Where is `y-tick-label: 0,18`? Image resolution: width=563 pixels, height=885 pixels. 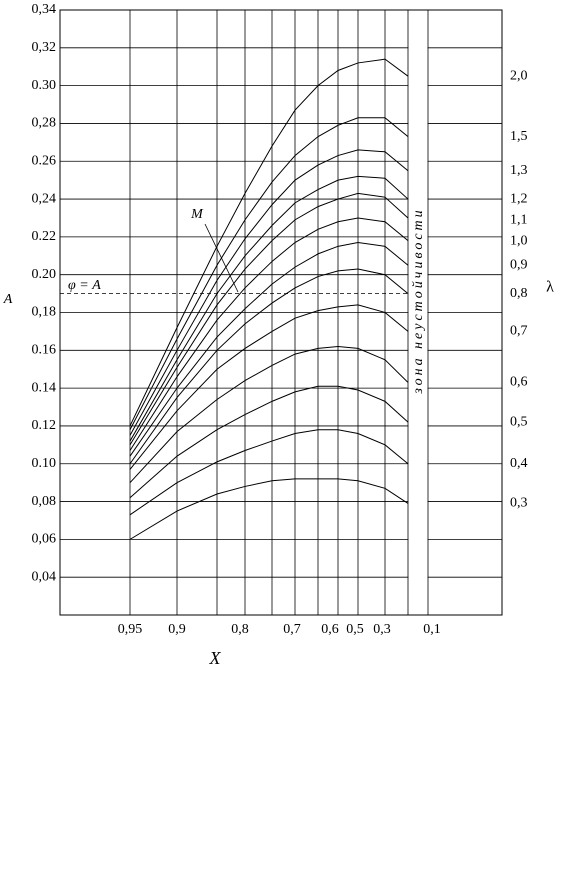 y-tick-label: 0,18 is located at coordinates (44, 312).